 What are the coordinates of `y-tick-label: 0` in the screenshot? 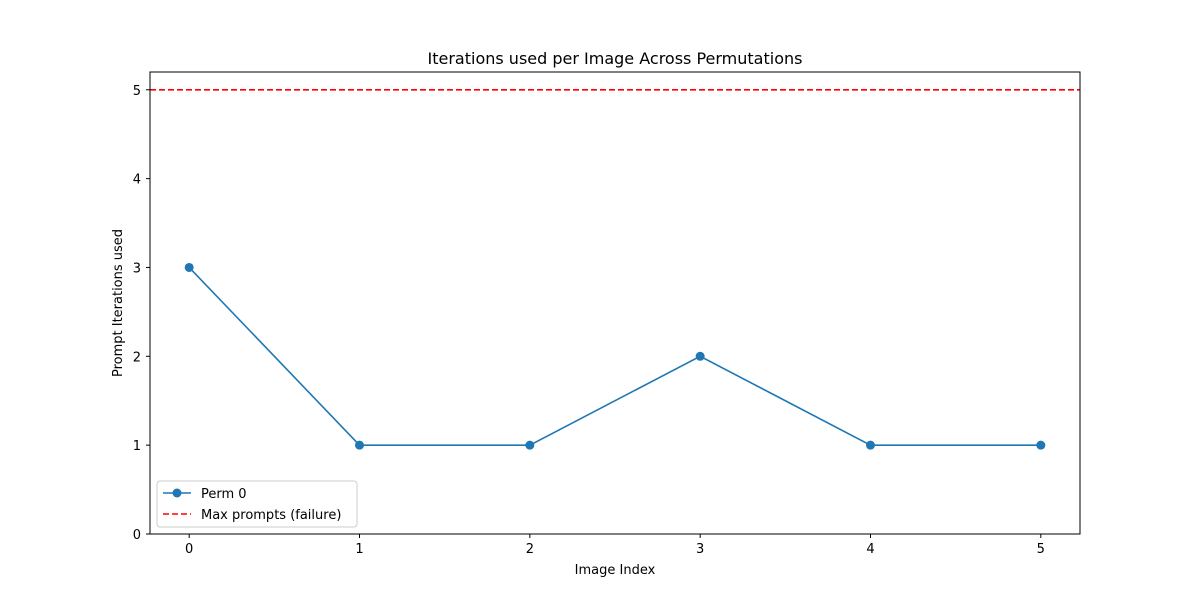 It's located at (137, 535).